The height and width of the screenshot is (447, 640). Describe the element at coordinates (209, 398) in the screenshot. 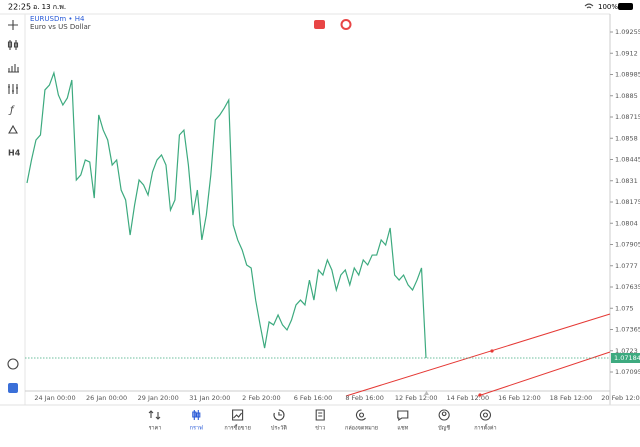

I see `x-tick-label: 31 Jan 20:00` at that location.